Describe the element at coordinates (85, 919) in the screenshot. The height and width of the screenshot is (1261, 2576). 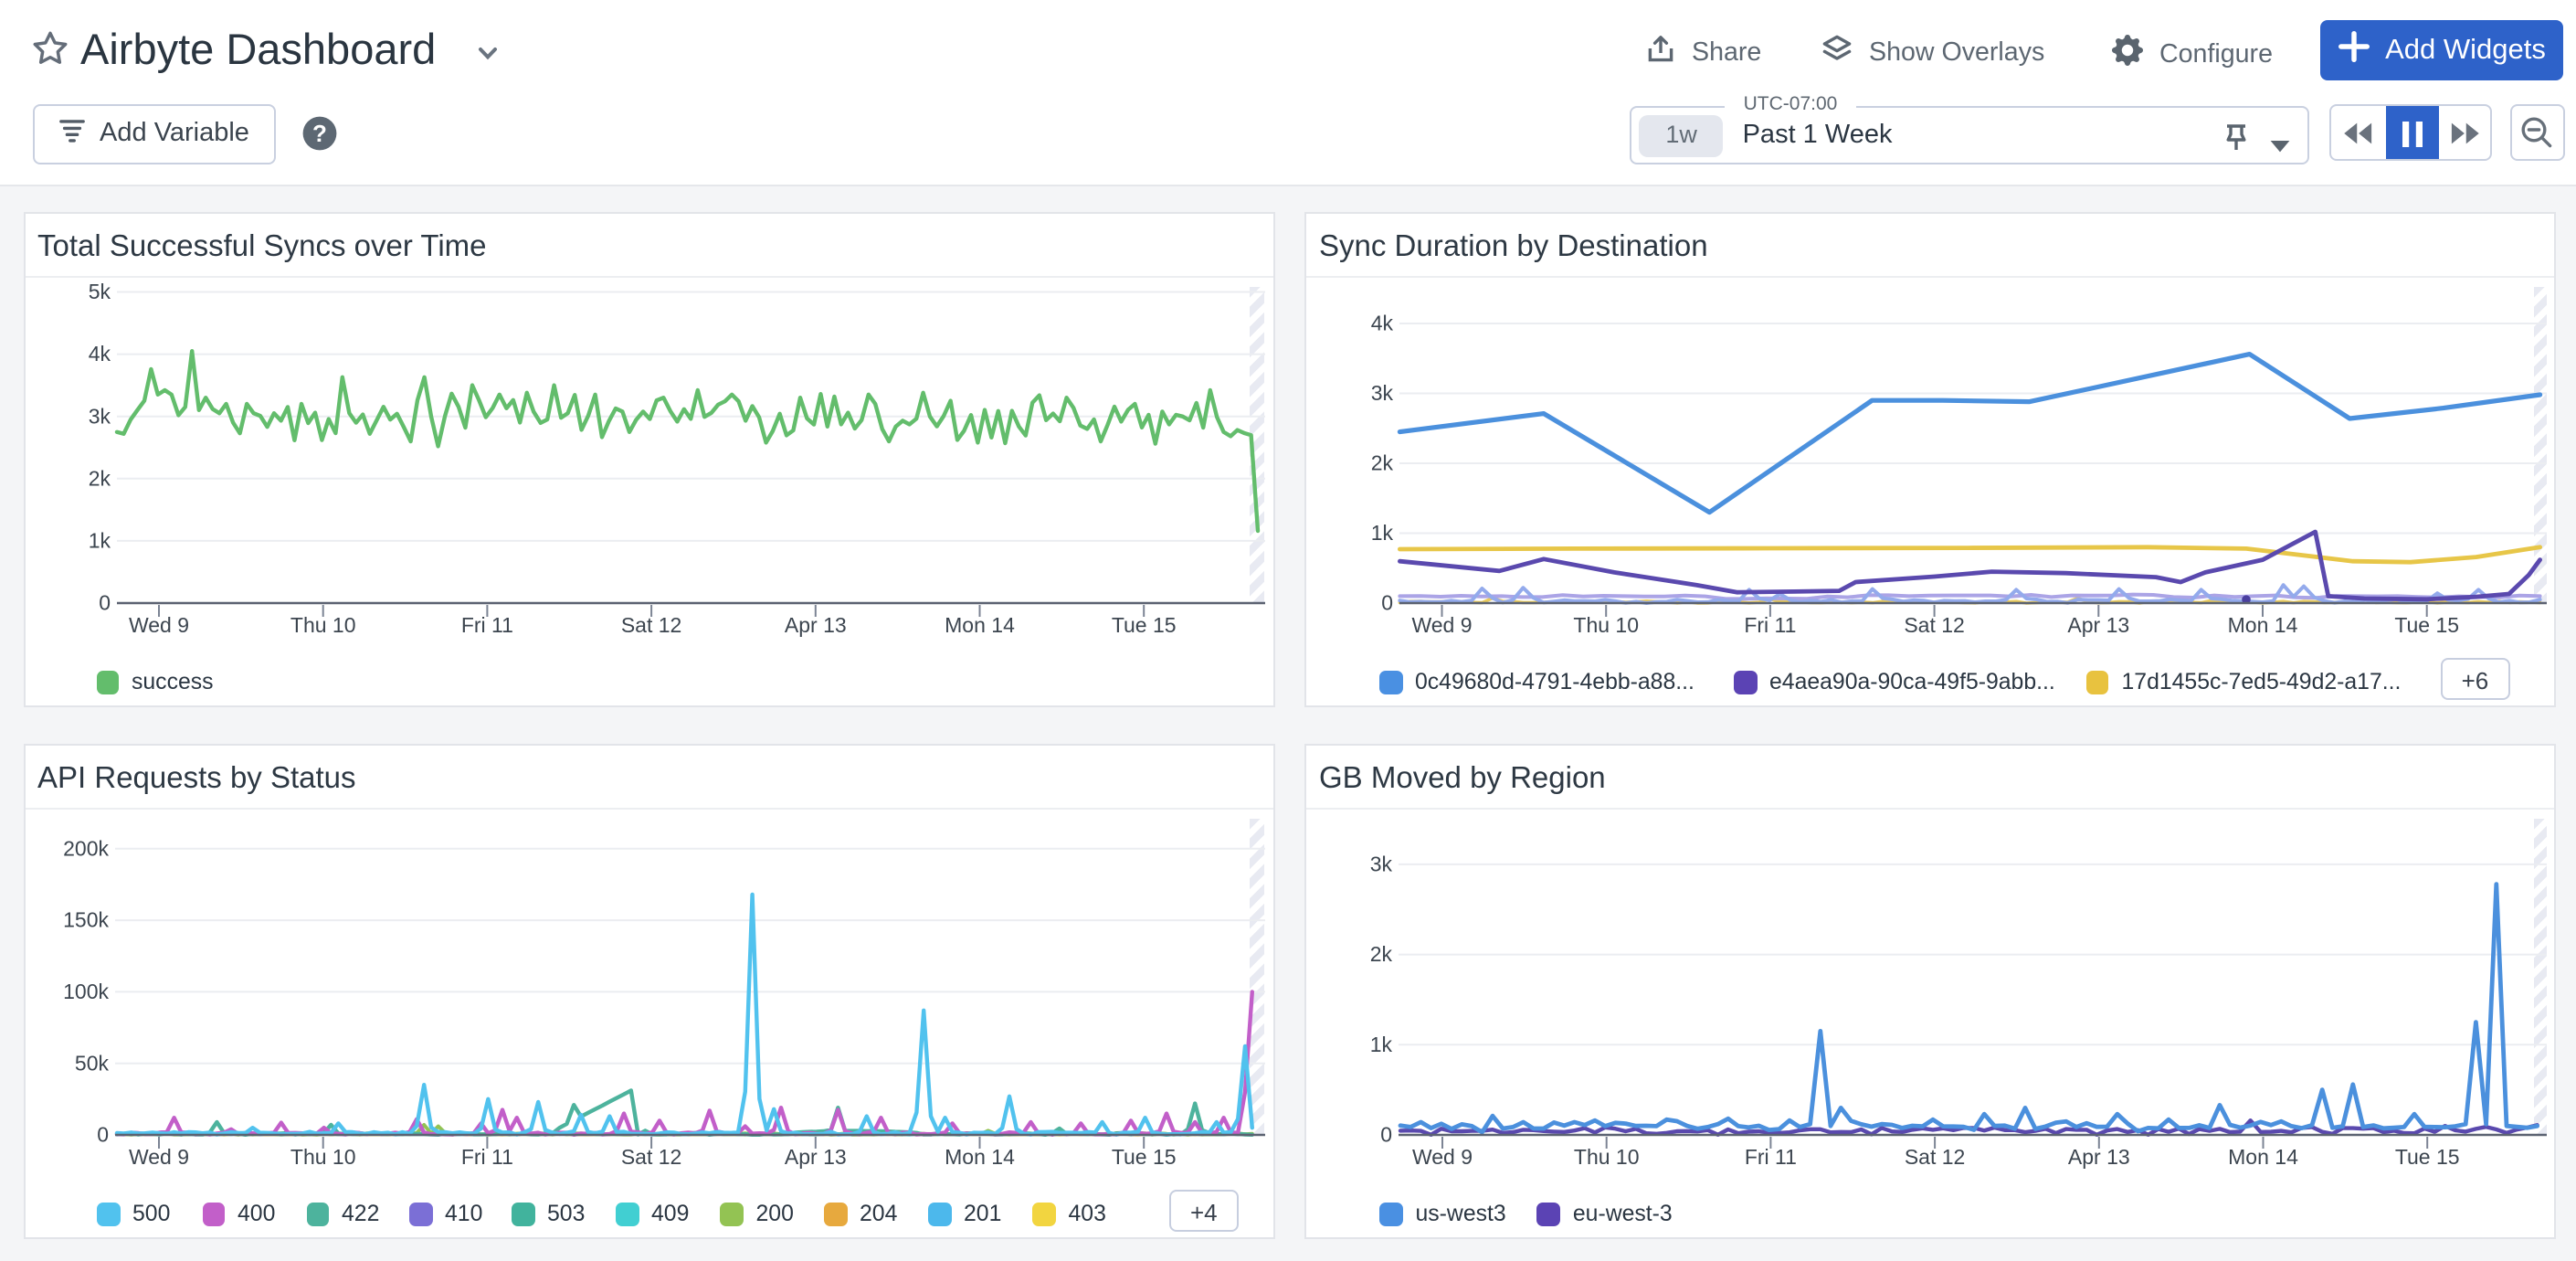
I see `svg-text: 150k` at that location.